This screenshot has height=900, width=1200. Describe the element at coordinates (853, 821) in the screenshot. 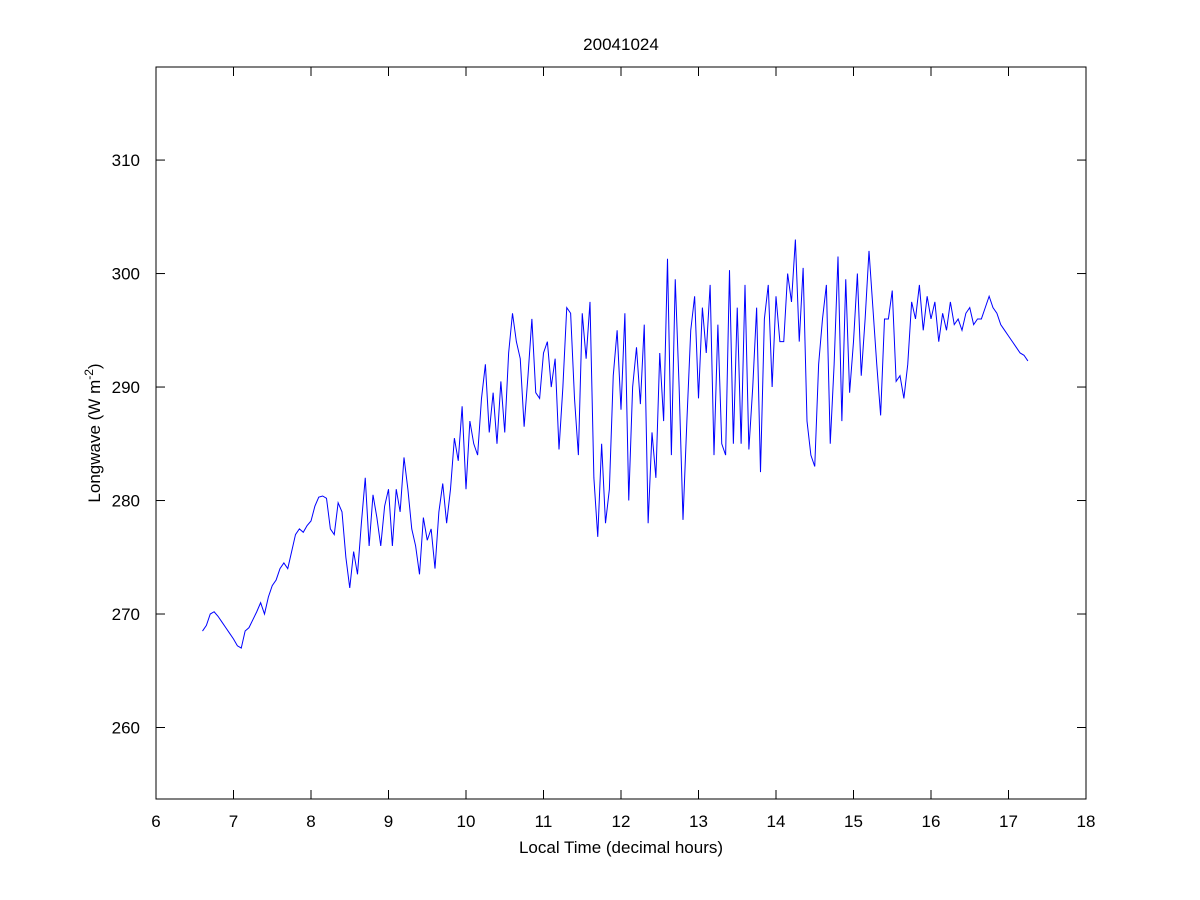

I see `x-tick-label: 15` at that location.